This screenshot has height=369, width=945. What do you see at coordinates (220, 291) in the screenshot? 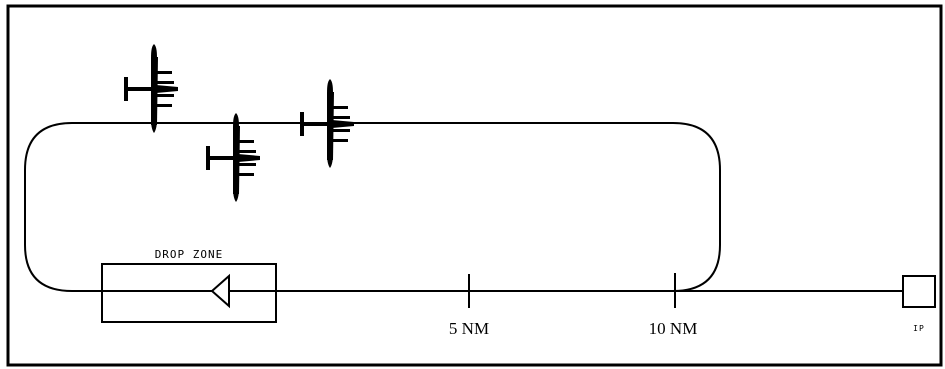
I see `triangle-marker-icon` at bounding box center [220, 291].